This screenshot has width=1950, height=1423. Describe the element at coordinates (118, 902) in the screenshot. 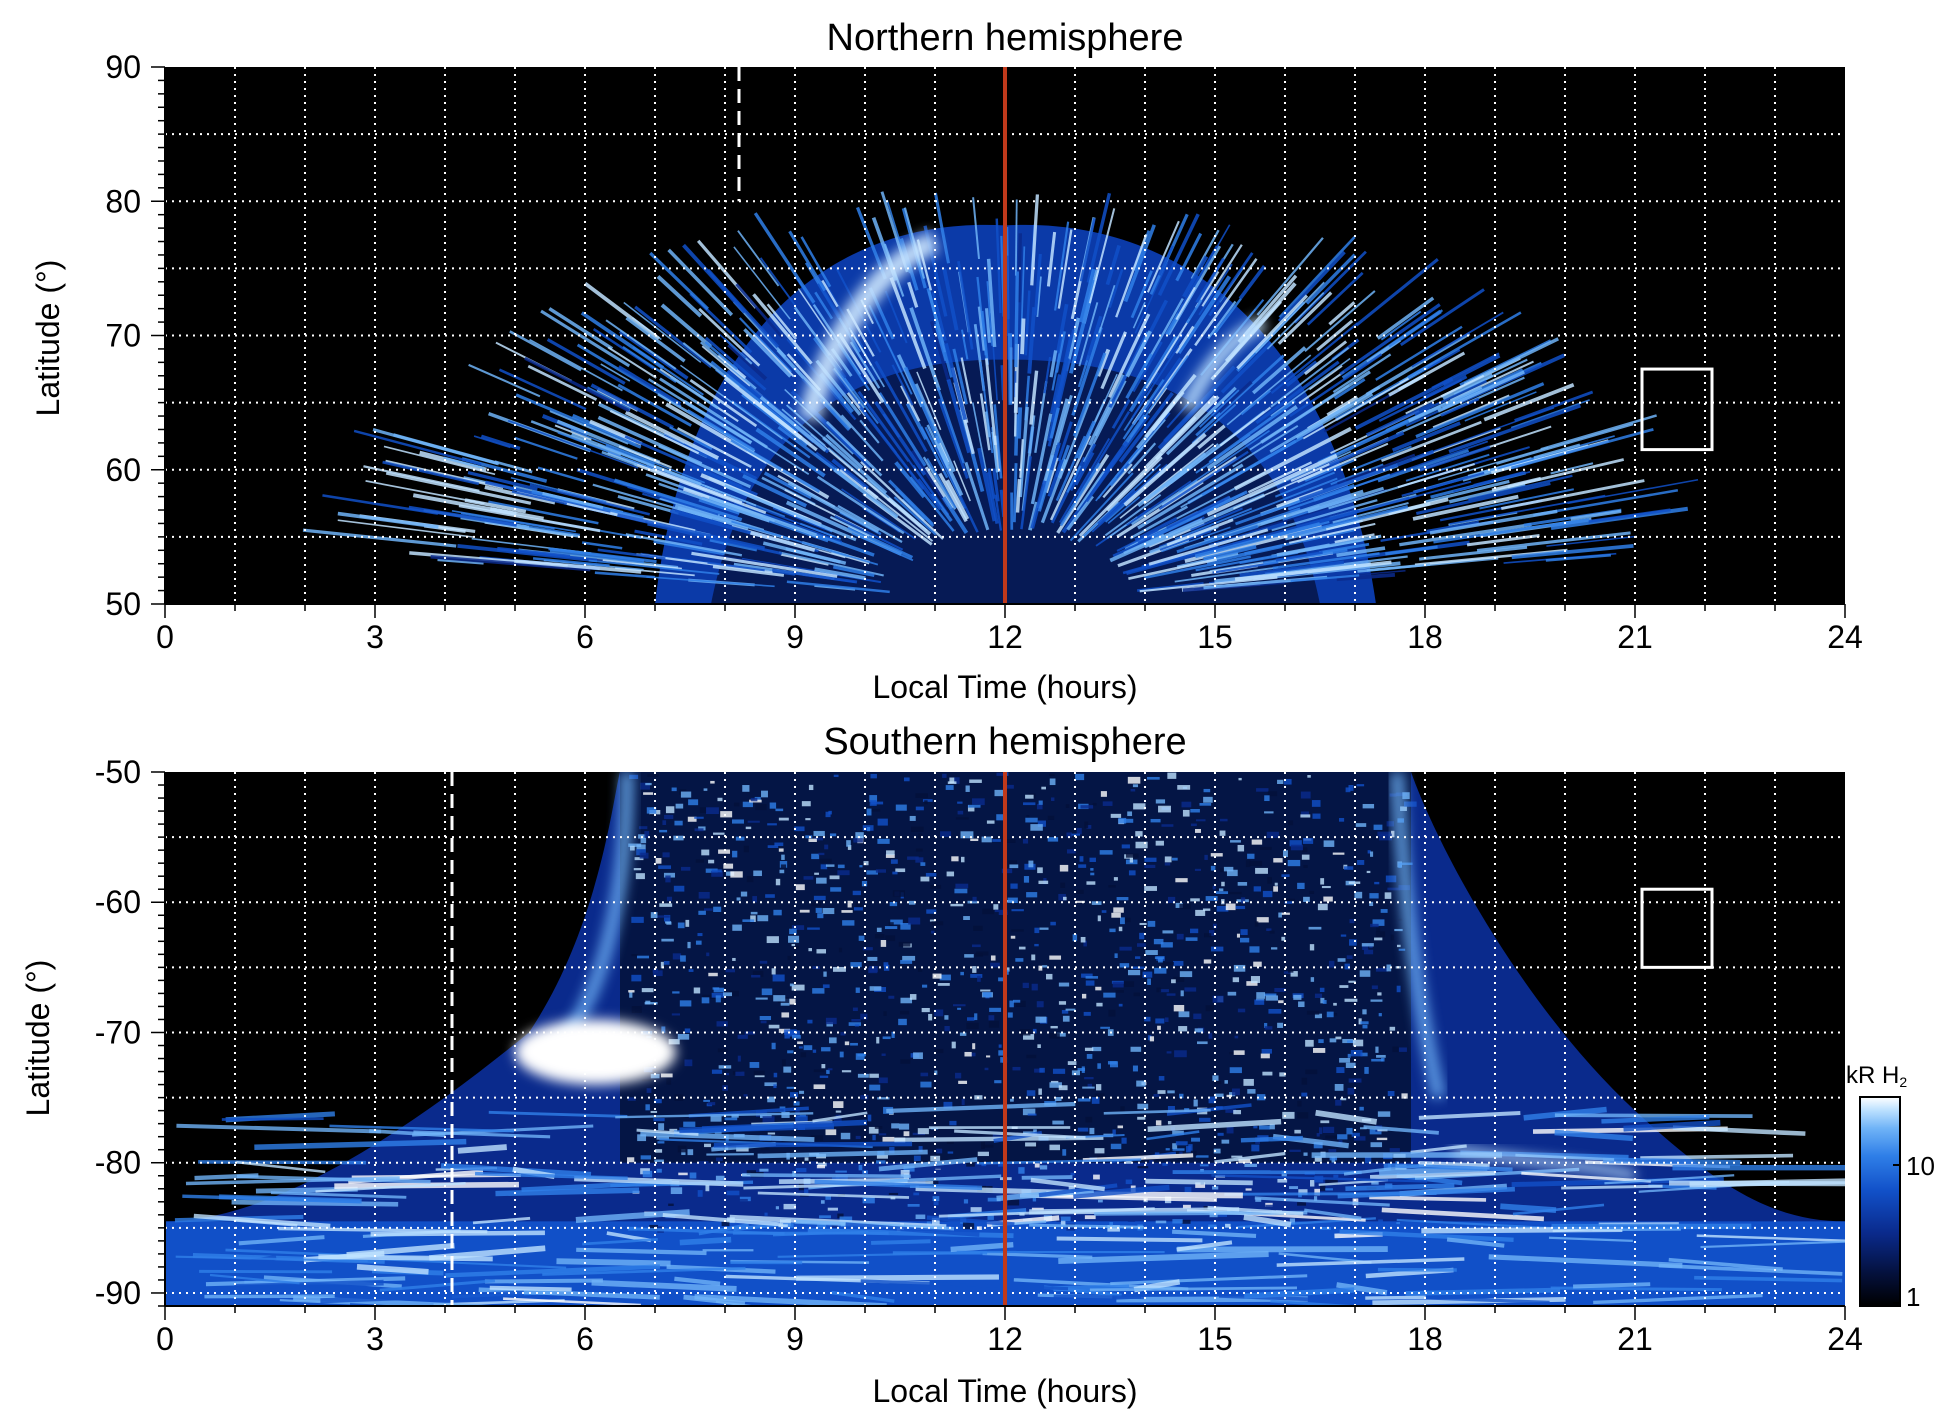

I see `y-tick-label: -60` at that location.